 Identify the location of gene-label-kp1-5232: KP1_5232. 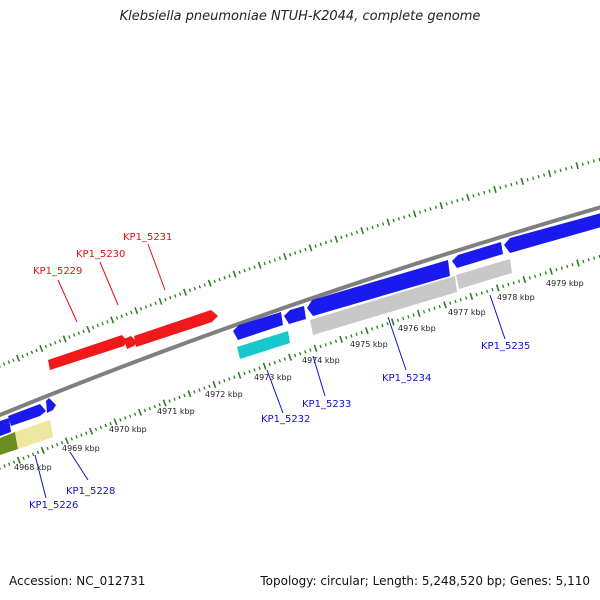
(285, 419).